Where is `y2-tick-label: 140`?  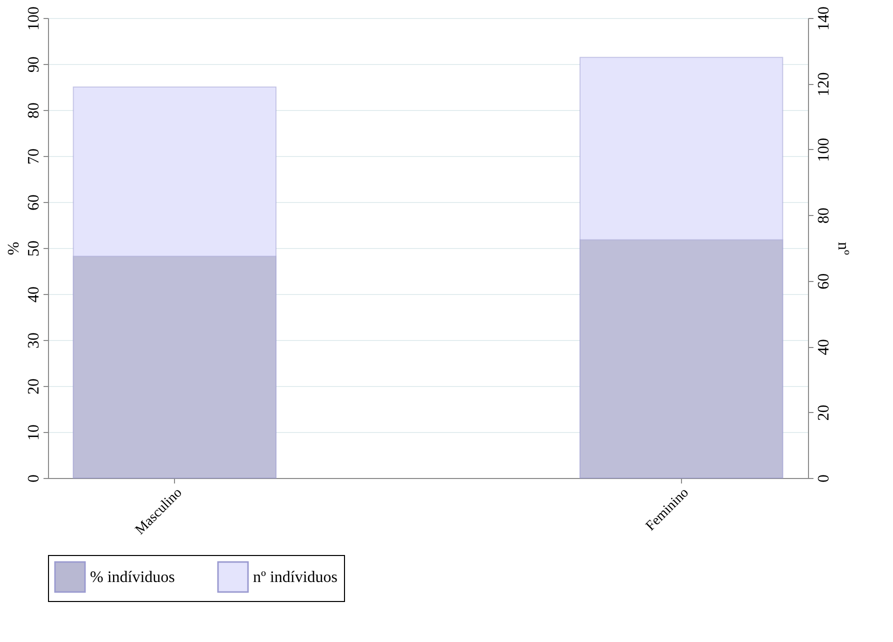
y2-tick-label: 140 is located at coordinates (824, 18).